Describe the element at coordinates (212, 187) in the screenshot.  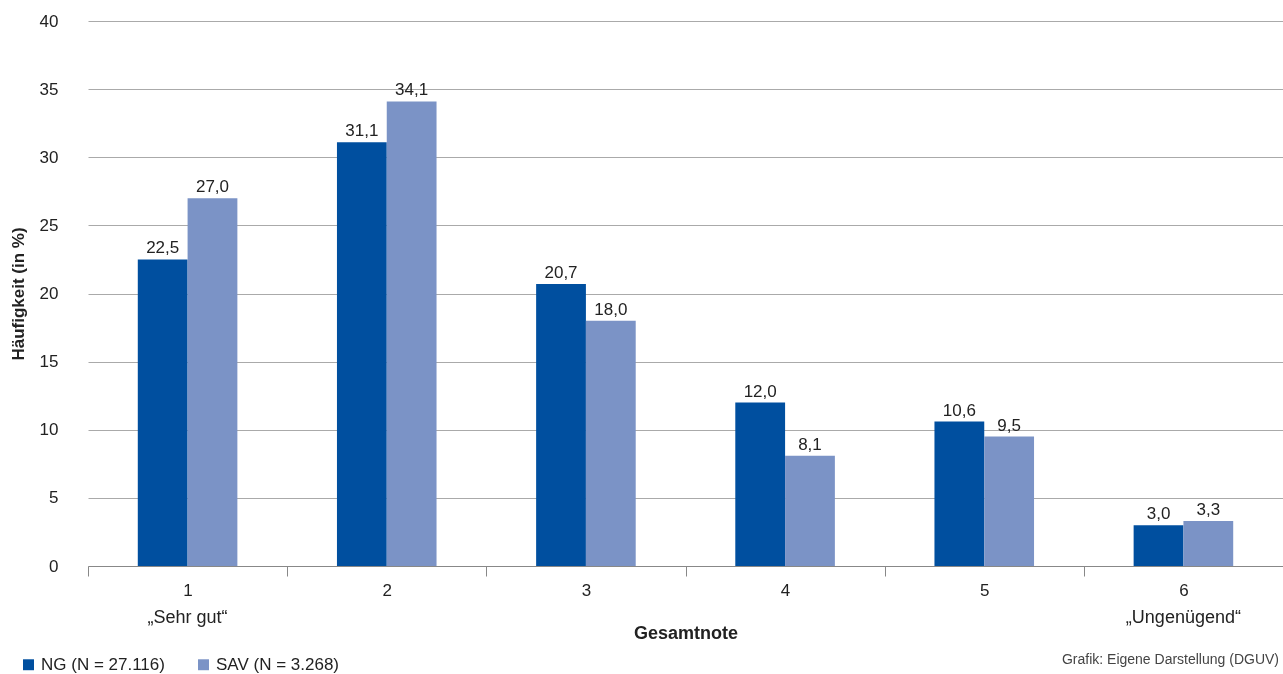
I see `data-label: 27,0` at that location.